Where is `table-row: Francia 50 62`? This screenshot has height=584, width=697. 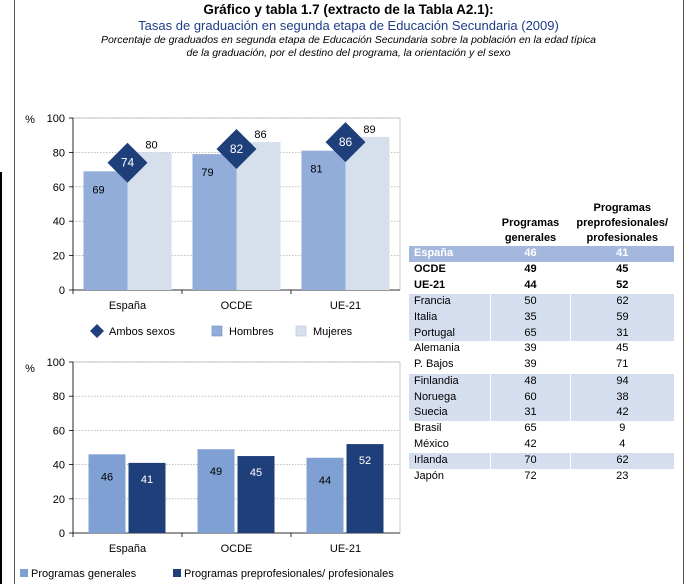 table-row: Francia 50 62 is located at coordinates (541, 301).